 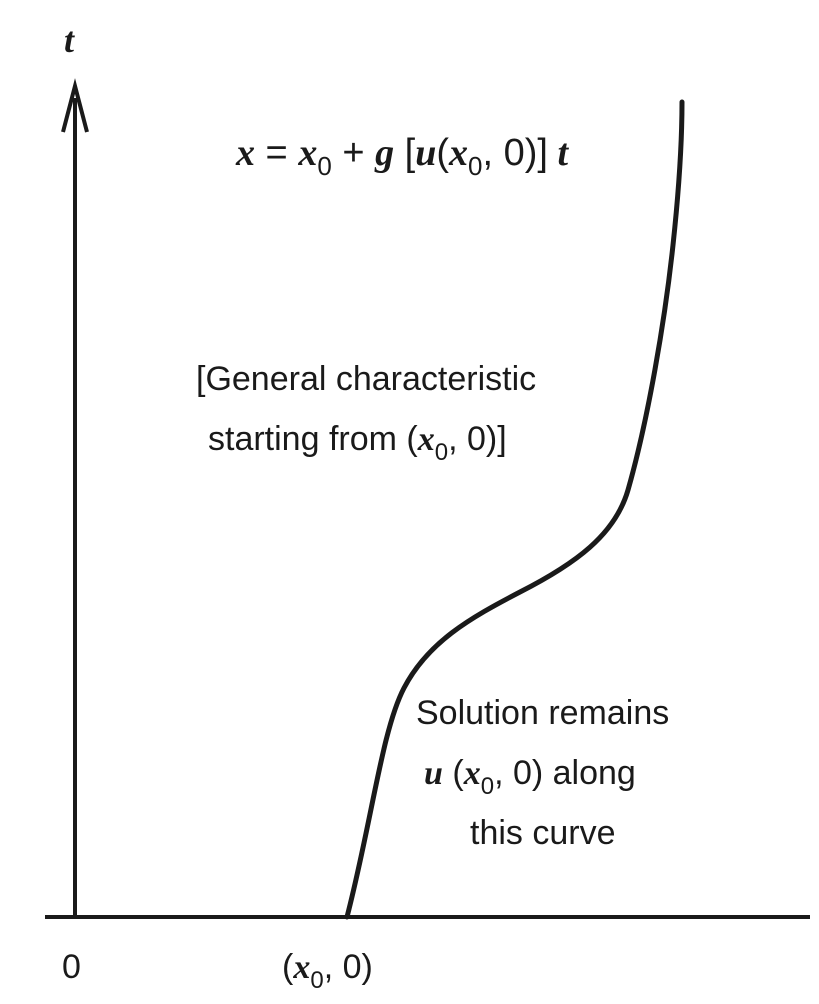 What do you see at coordinates (75, 105) in the screenshot?
I see `t-axis-arrowhead` at bounding box center [75, 105].